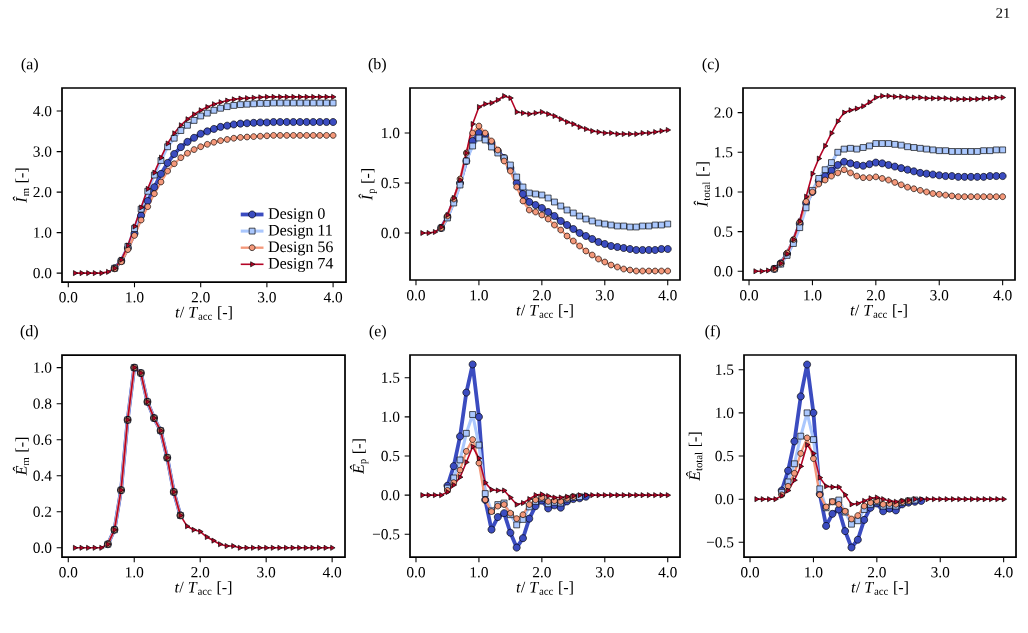  Describe the element at coordinates (42, 511) in the screenshot. I see `y-tick-label: 0.2` at that location.